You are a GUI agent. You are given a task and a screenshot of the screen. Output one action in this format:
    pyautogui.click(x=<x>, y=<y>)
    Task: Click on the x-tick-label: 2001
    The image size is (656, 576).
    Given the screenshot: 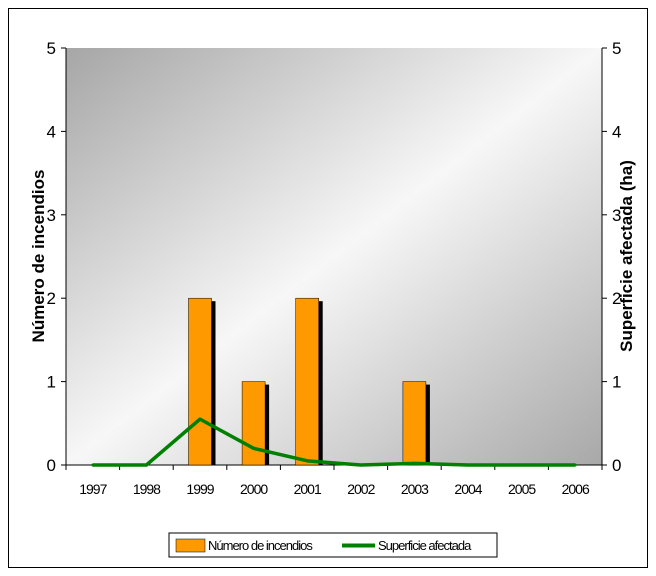 What is the action you would take?
    pyautogui.click(x=308, y=489)
    